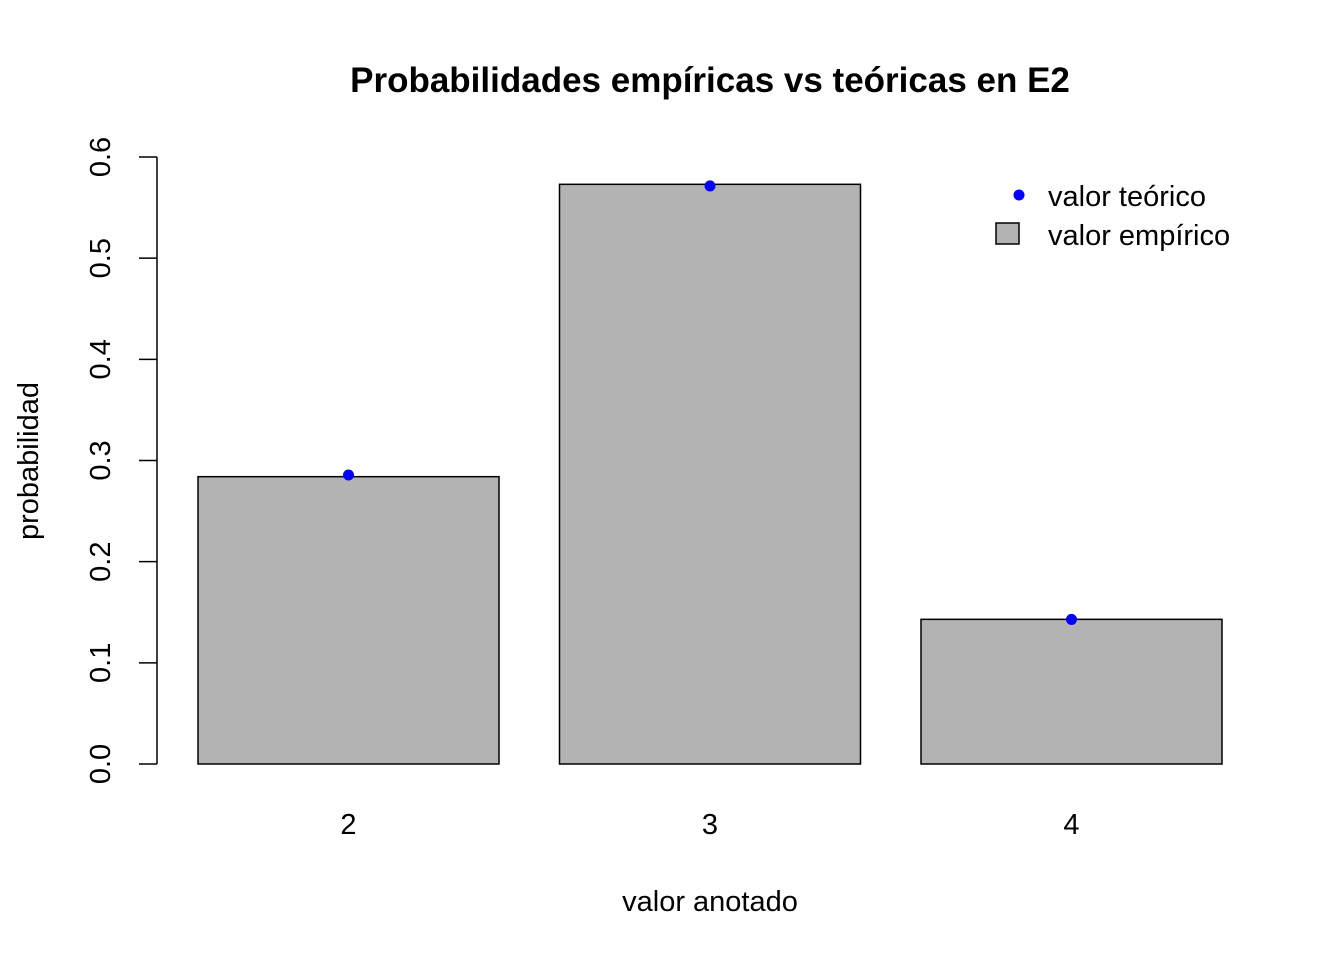  I want to click on y-axis: 0.0 0.1 0.2 0.3 0.4 0.5 0.6, so click(121, 460).